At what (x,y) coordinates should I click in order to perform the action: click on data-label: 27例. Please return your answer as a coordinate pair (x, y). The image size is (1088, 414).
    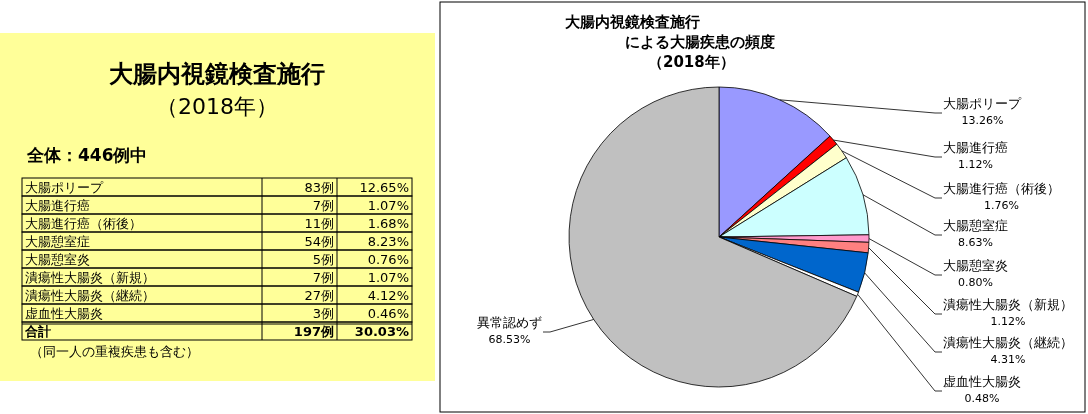
    Looking at the image, I should click on (319, 295).